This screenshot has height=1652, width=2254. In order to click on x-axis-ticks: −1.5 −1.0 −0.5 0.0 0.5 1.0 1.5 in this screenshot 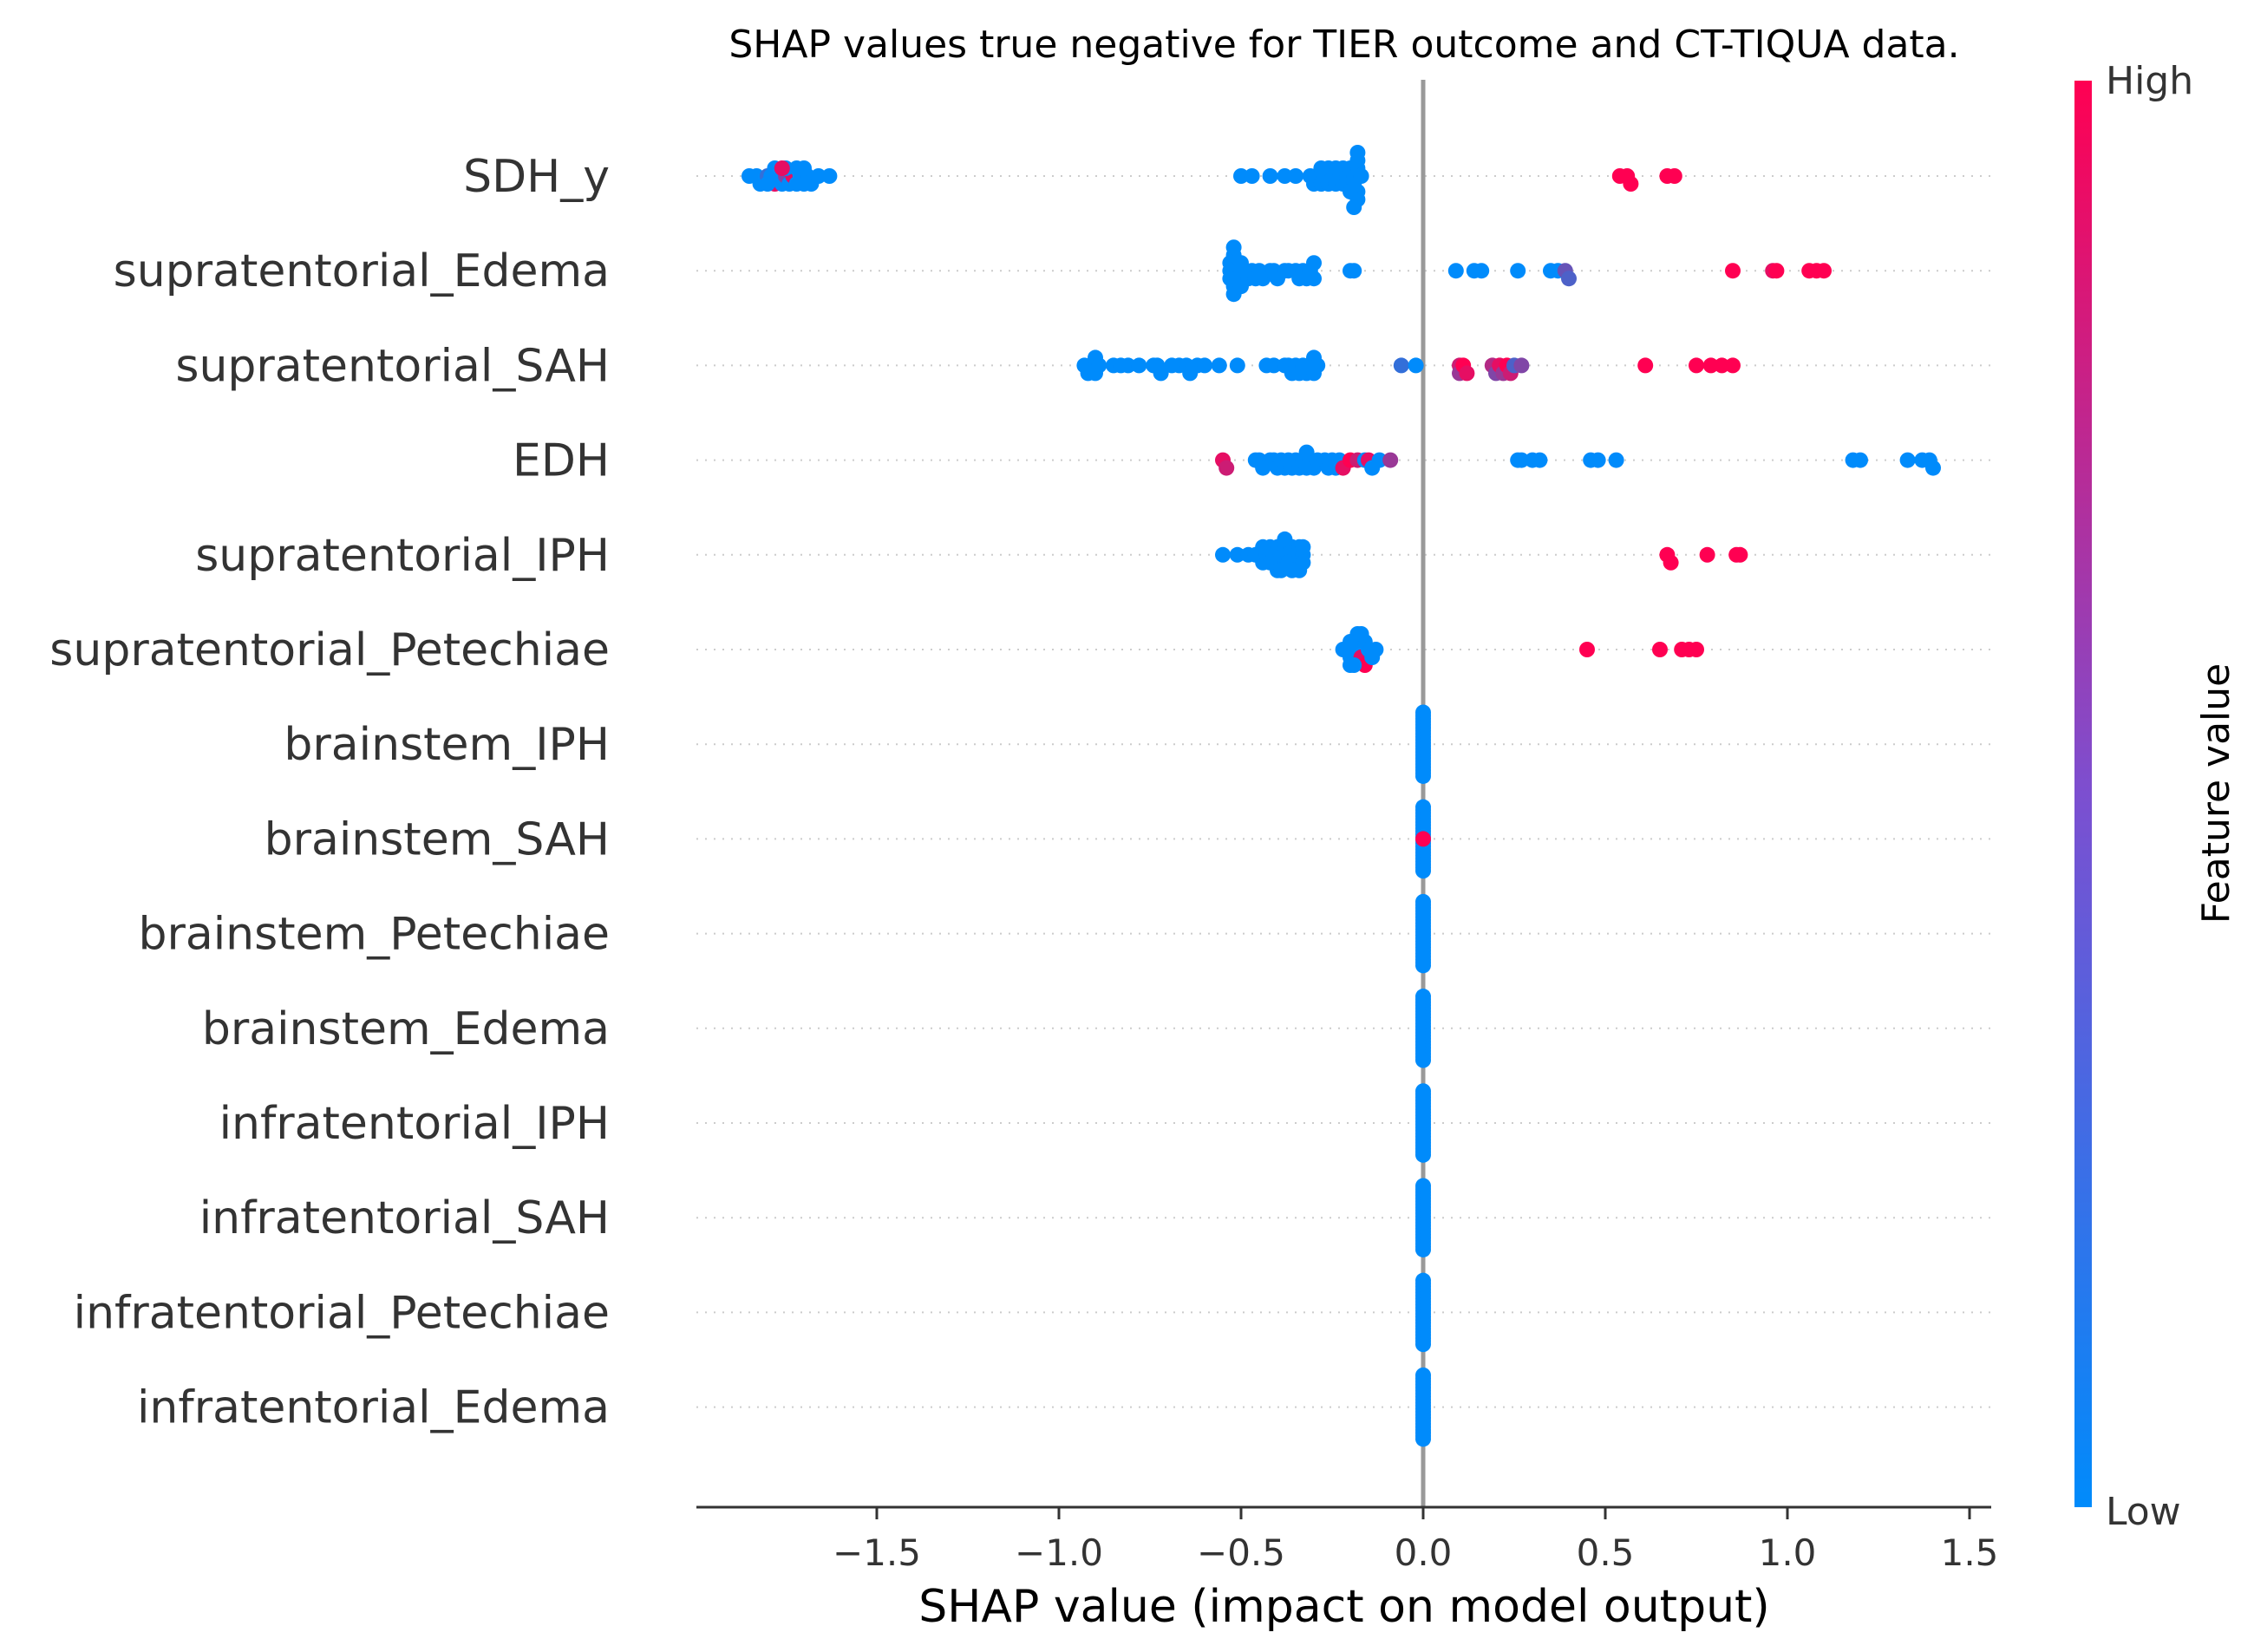, I will do `click(1416, 1541)`.